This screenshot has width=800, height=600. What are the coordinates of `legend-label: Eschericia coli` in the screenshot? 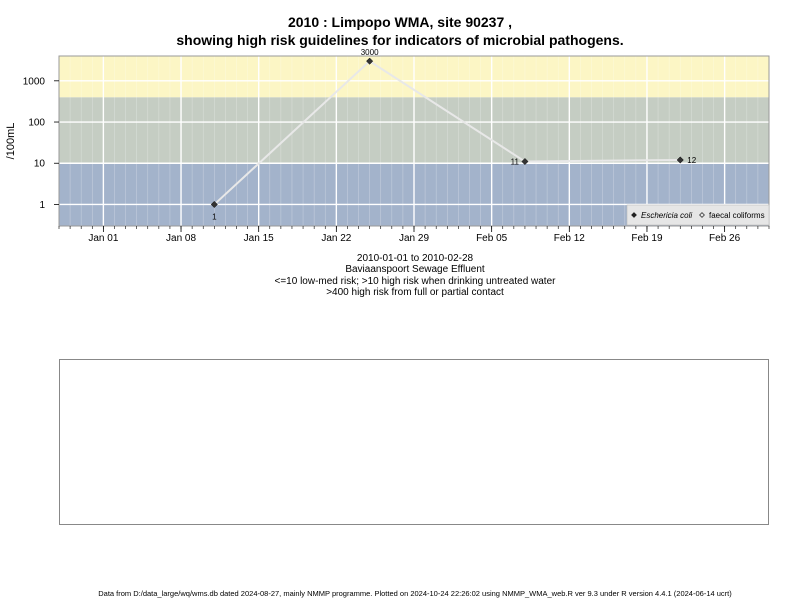 It's located at (666, 215).